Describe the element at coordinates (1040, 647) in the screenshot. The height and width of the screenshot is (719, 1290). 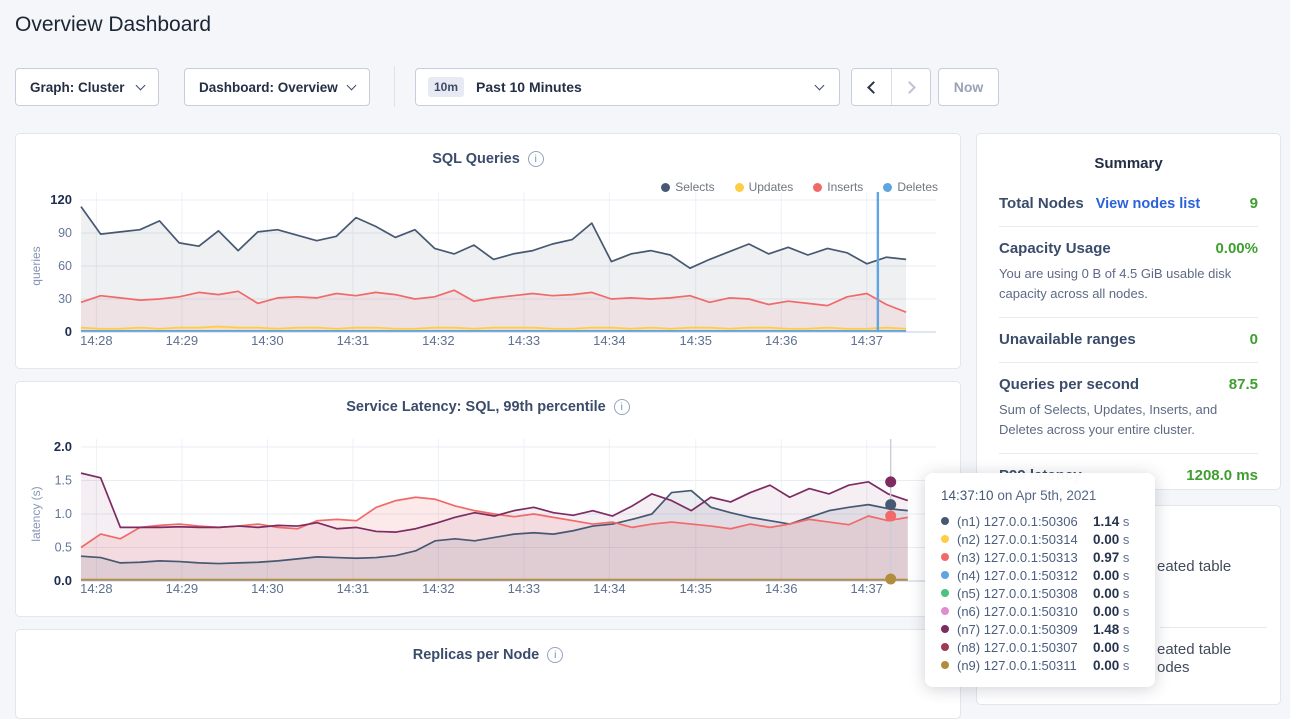
I see `tooltip-row: (n8) 127.0.0.1:50307 0.00 s` at that location.